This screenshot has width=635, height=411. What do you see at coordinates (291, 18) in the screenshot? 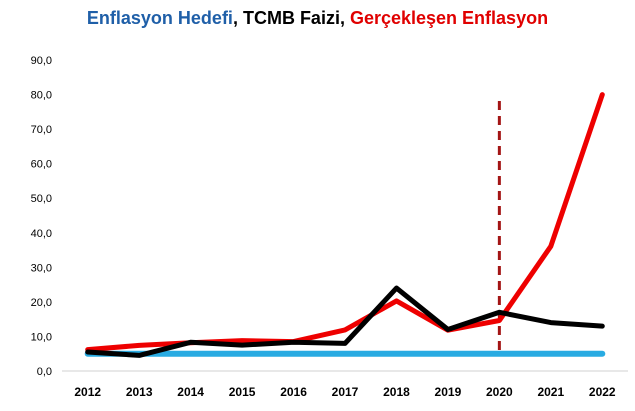
I see `title-part-policy-rate: TCMB Faizi` at bounding box center [291, 18].